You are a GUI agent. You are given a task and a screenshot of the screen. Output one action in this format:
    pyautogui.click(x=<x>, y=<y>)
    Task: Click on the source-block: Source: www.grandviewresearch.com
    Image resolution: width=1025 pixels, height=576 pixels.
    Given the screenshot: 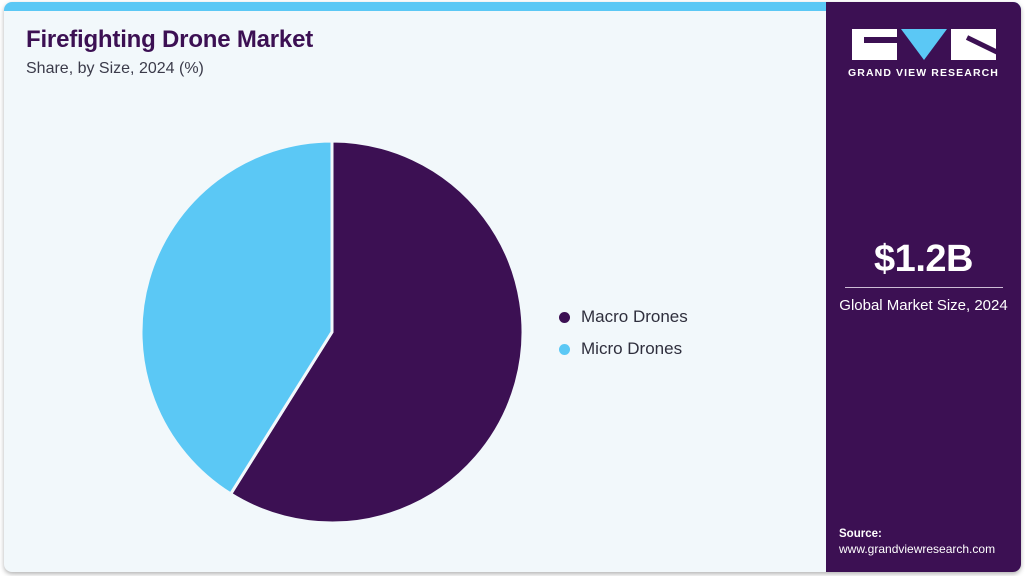 What is the action you would take?
    pyautogui.click(x=930, y=542)
    